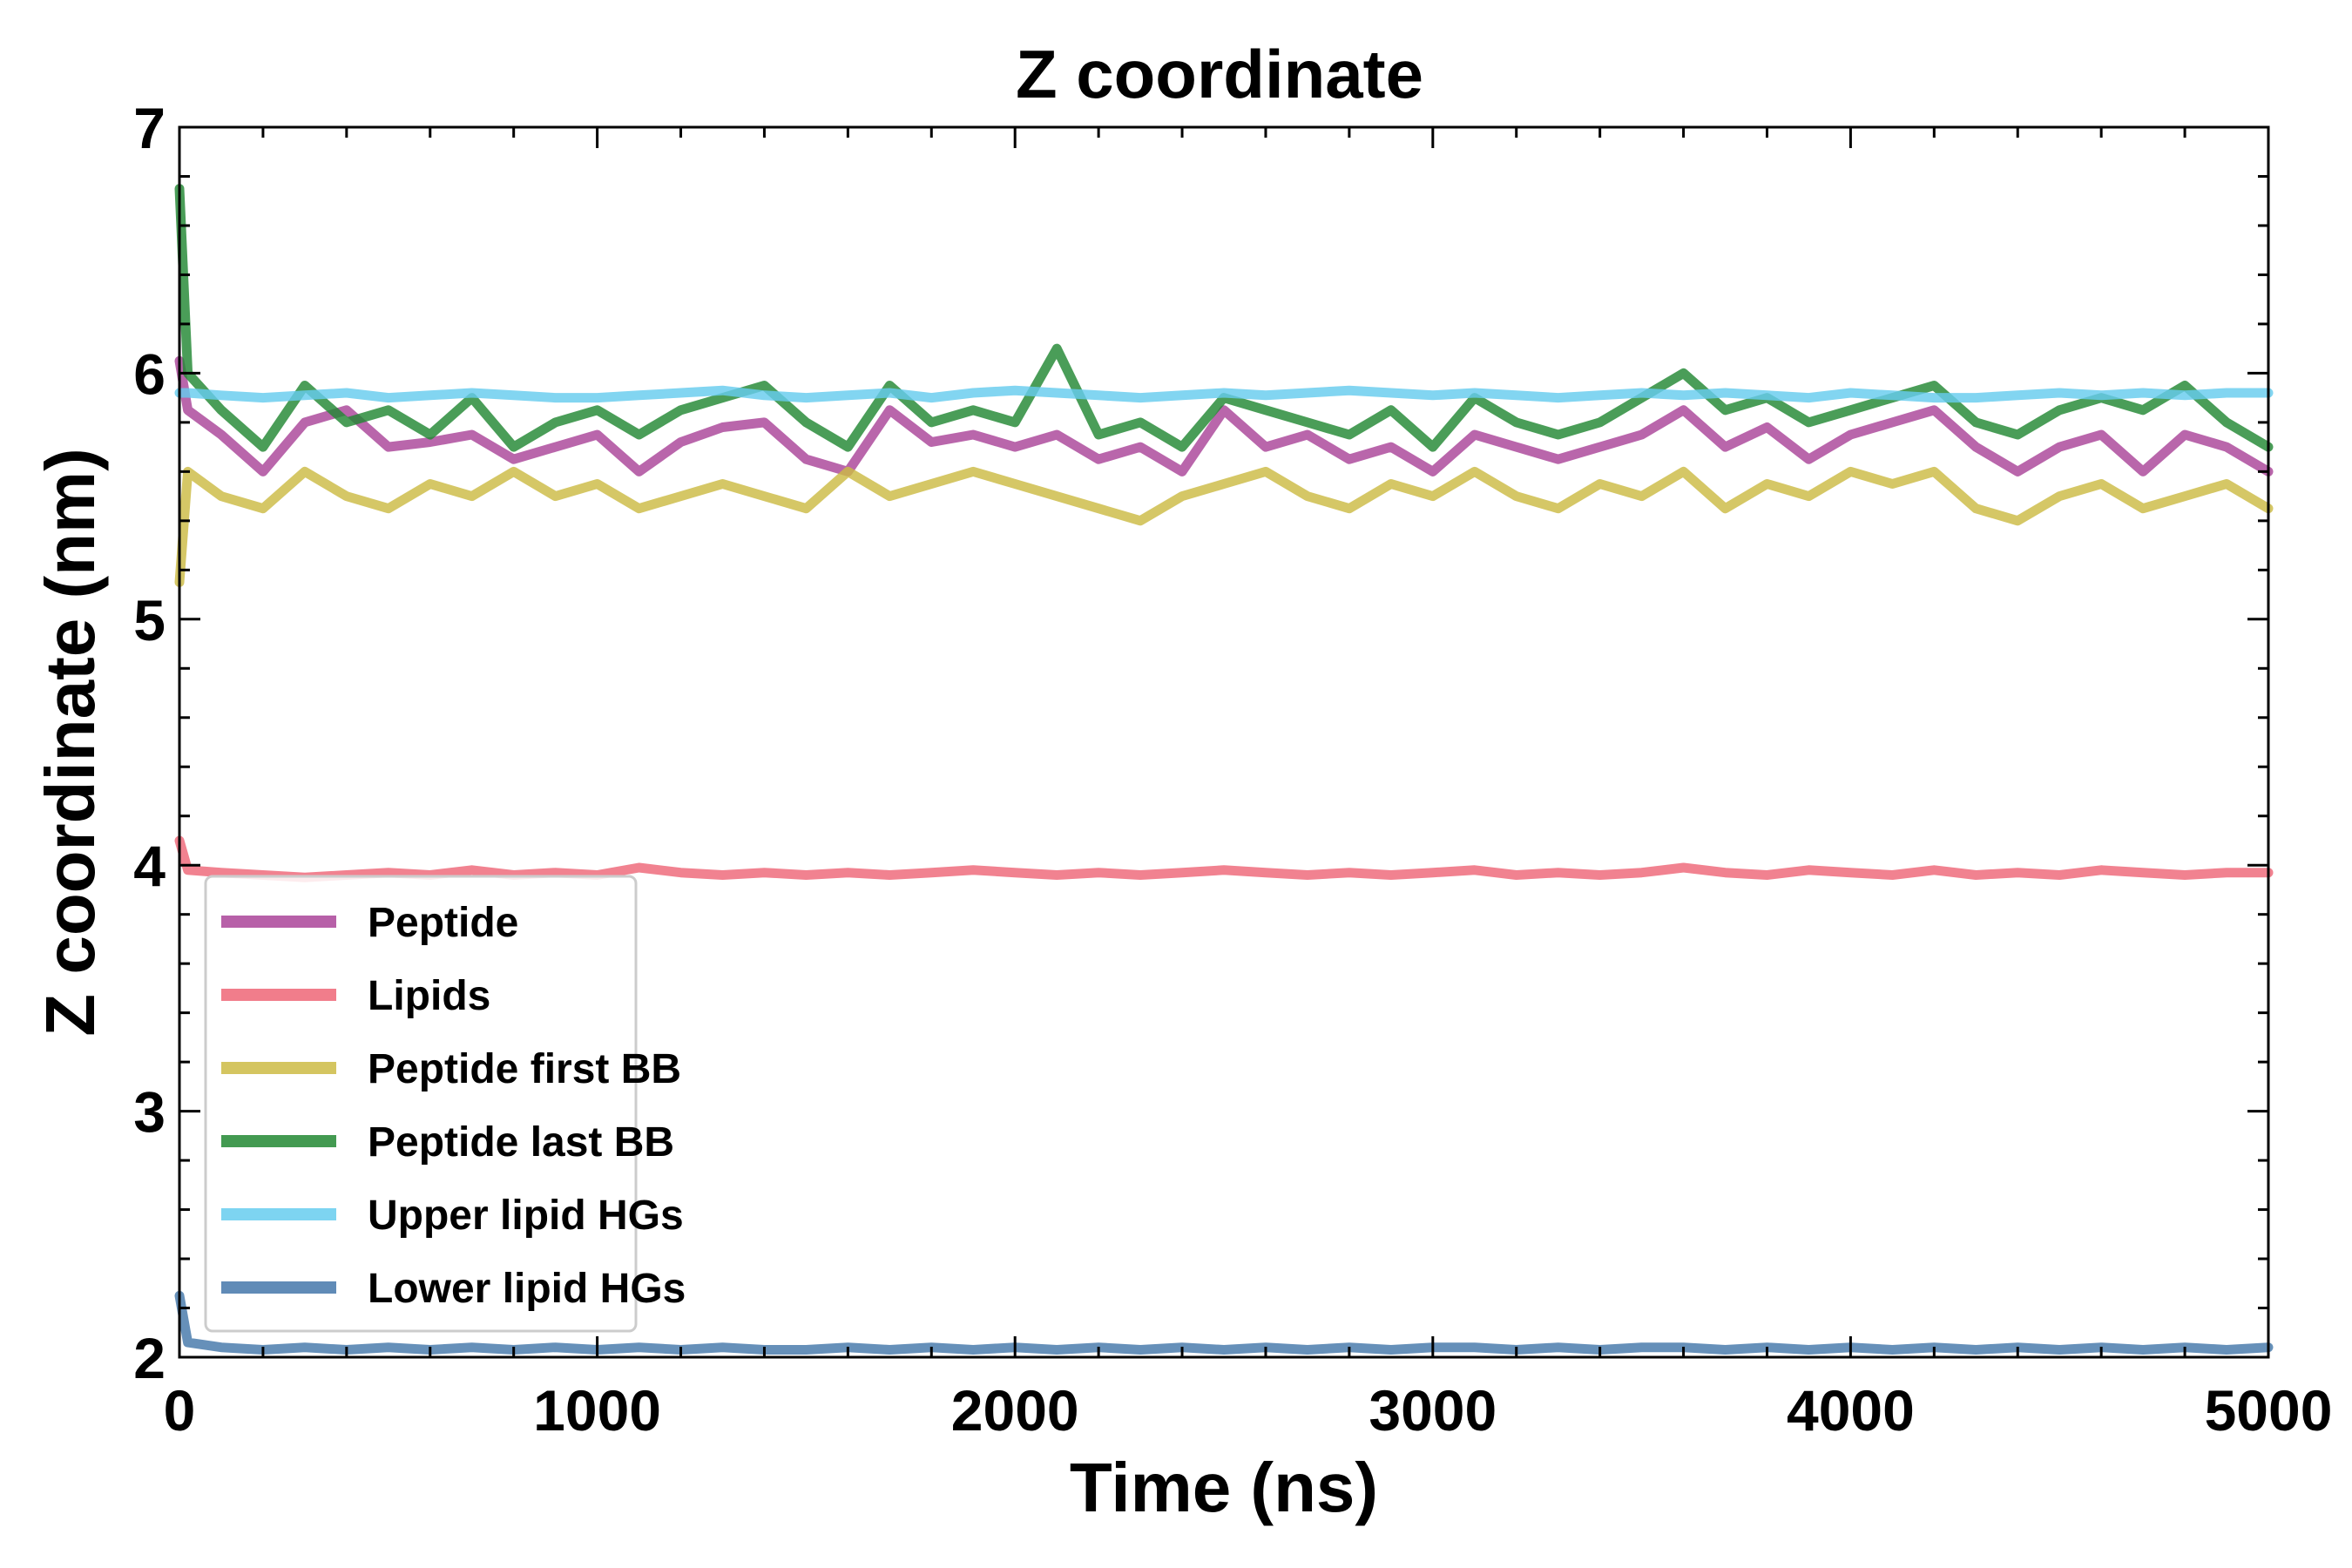 Image resolution: width=2352 pixels, height=1568 pixels. What do you see at coordinates (1224, 526) in the screenshot?
I see `series-line-peptide-first-bb` at bounding box center [1224, 526].